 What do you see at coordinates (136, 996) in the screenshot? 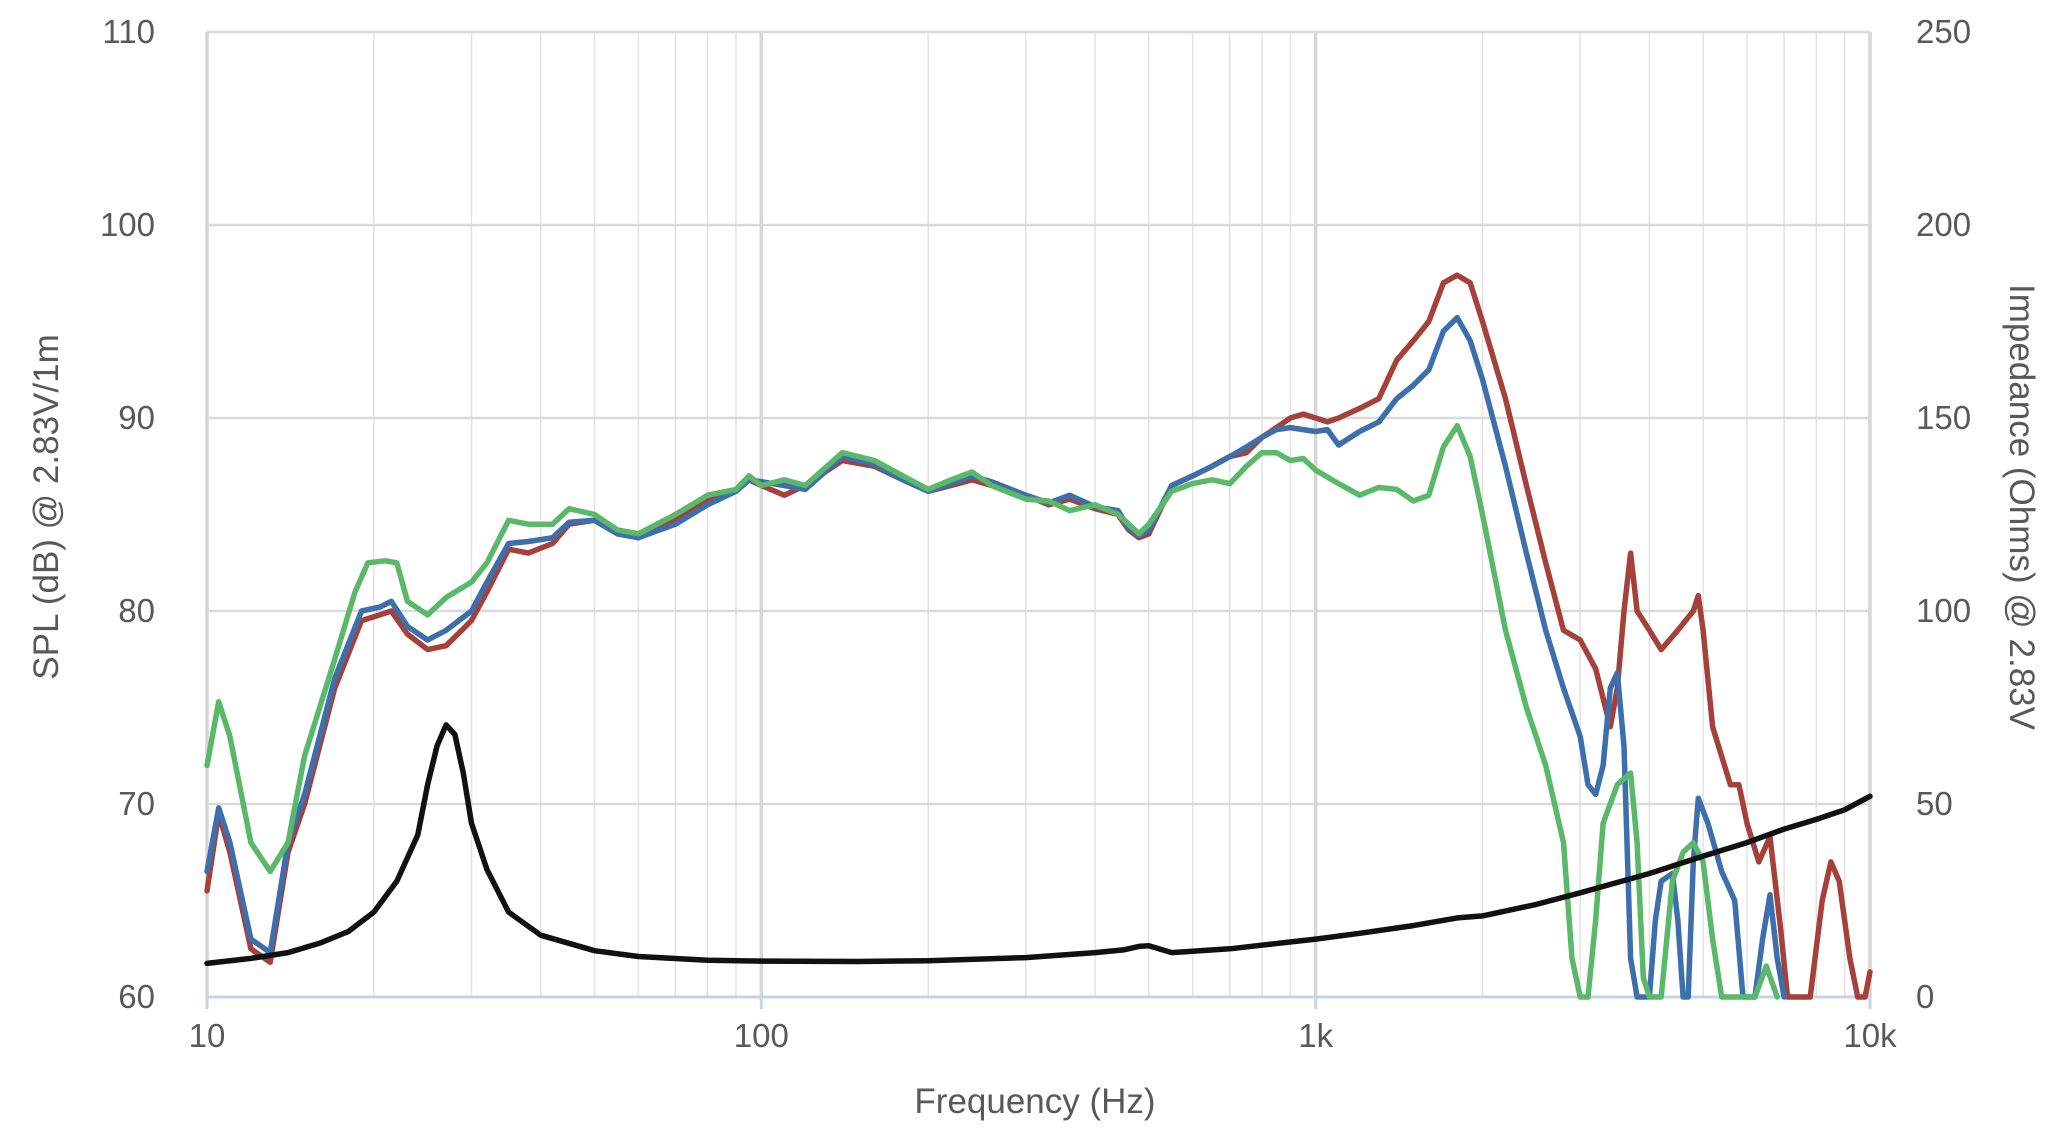
I see `y-tick-label: 60` at bounding box center [136, 996].